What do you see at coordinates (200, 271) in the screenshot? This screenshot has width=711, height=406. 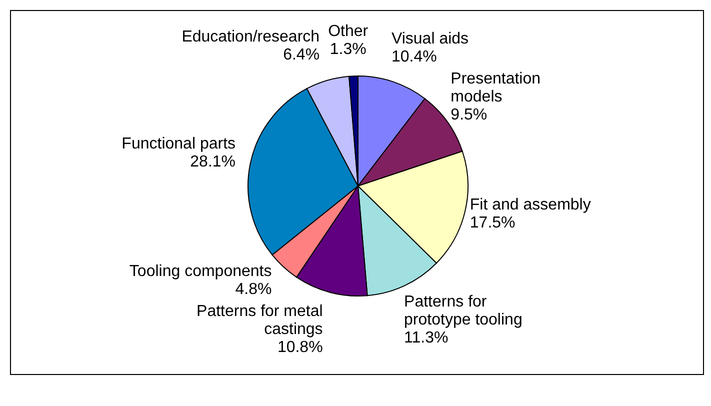 I see `slice-label: Tooling components` at bounding box center [200, 271].